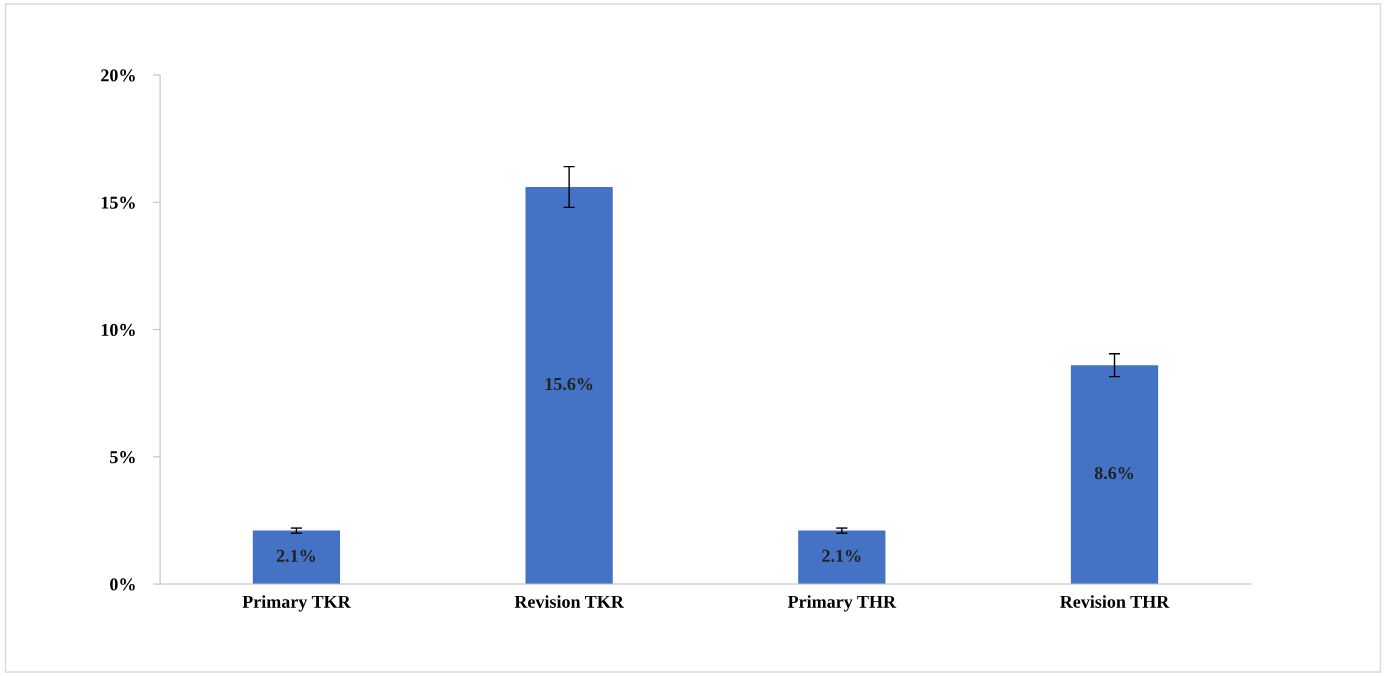  Describe the element at coordinates (296, 603) in the screenshot. I see `x-tick-label: Primary TKR` at that location.